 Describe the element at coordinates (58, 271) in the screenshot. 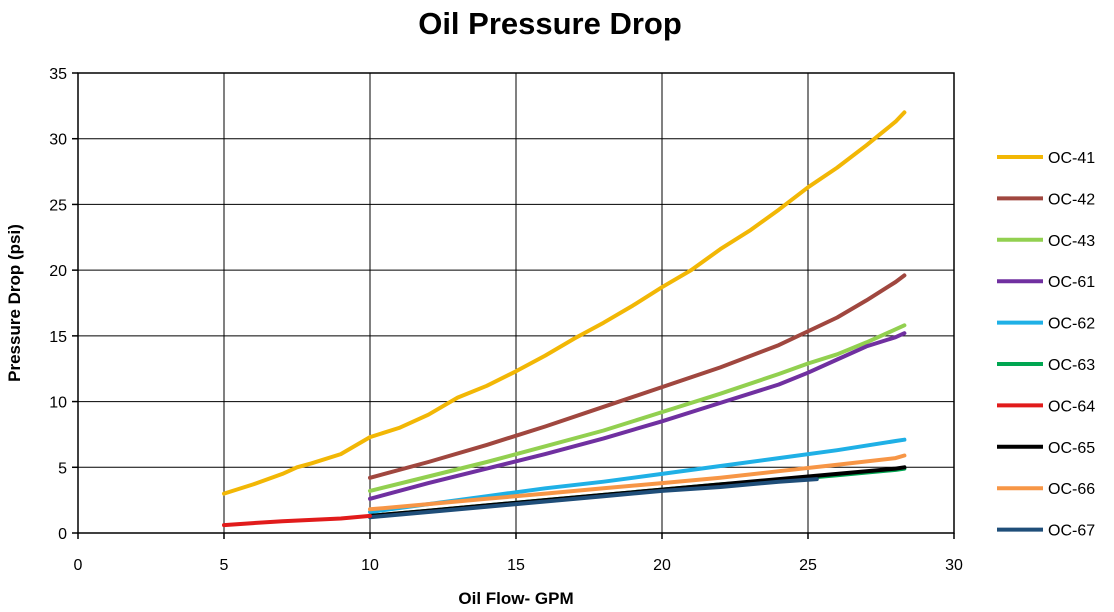

I see `y-tick-label-20: 20` at that location.